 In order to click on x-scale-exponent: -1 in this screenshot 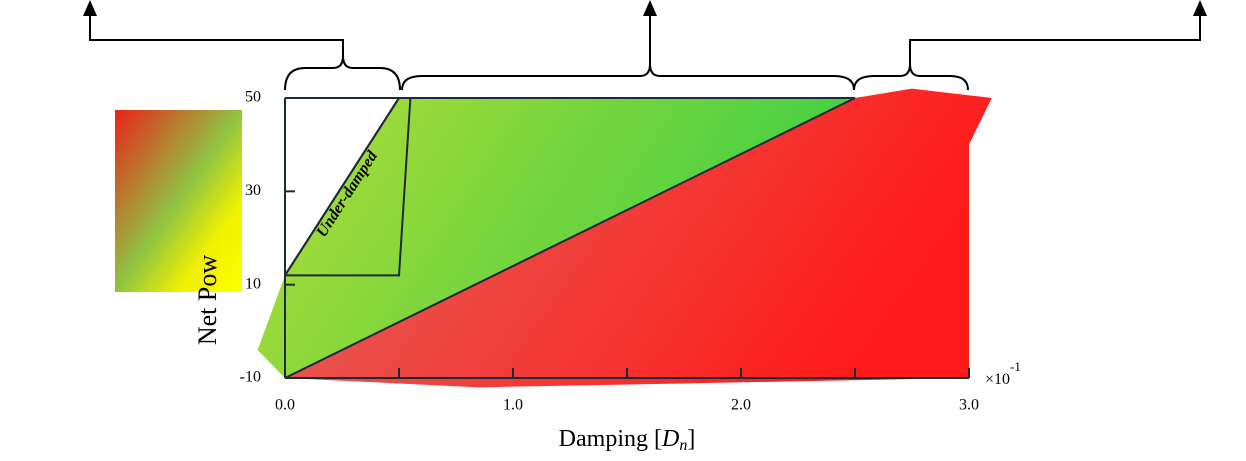, I will do `click(1015, 366)`.